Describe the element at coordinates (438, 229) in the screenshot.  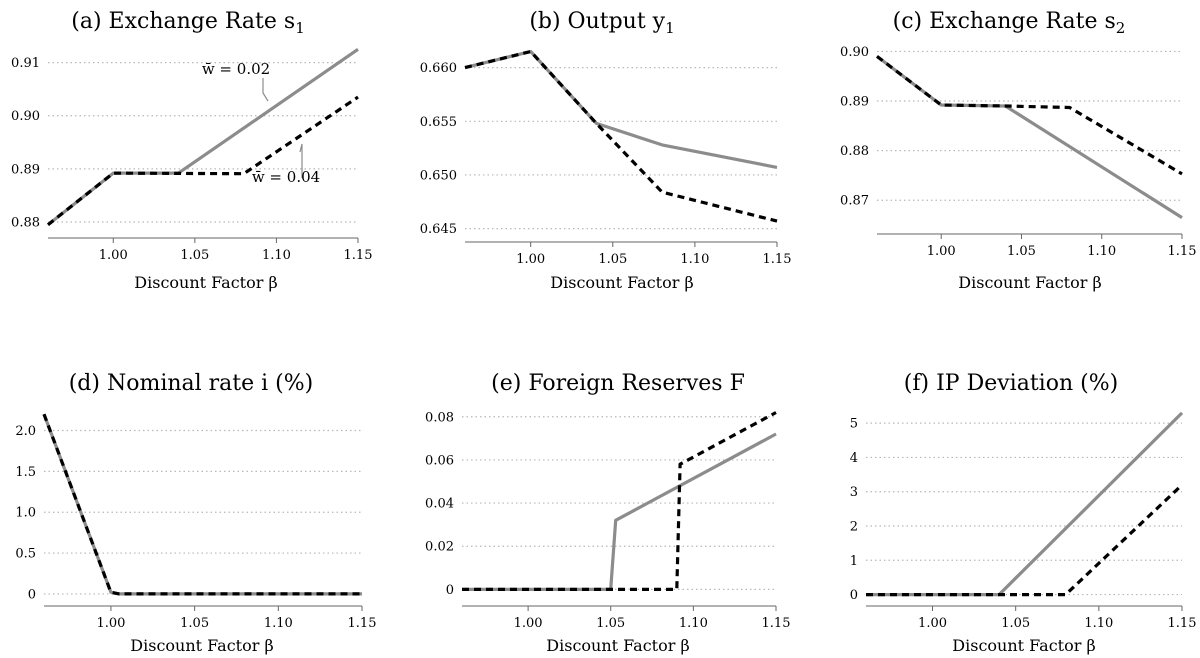
I see `y-tick-label: 0.645` at that location.